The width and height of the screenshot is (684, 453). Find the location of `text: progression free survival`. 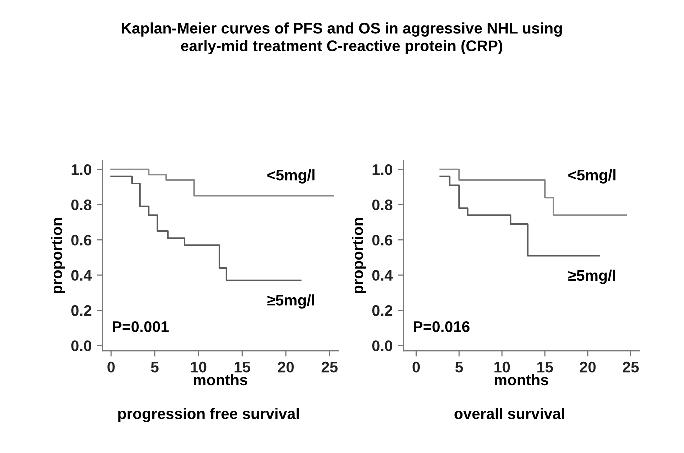

text: progression free survival is located at coordinates (208, 415).